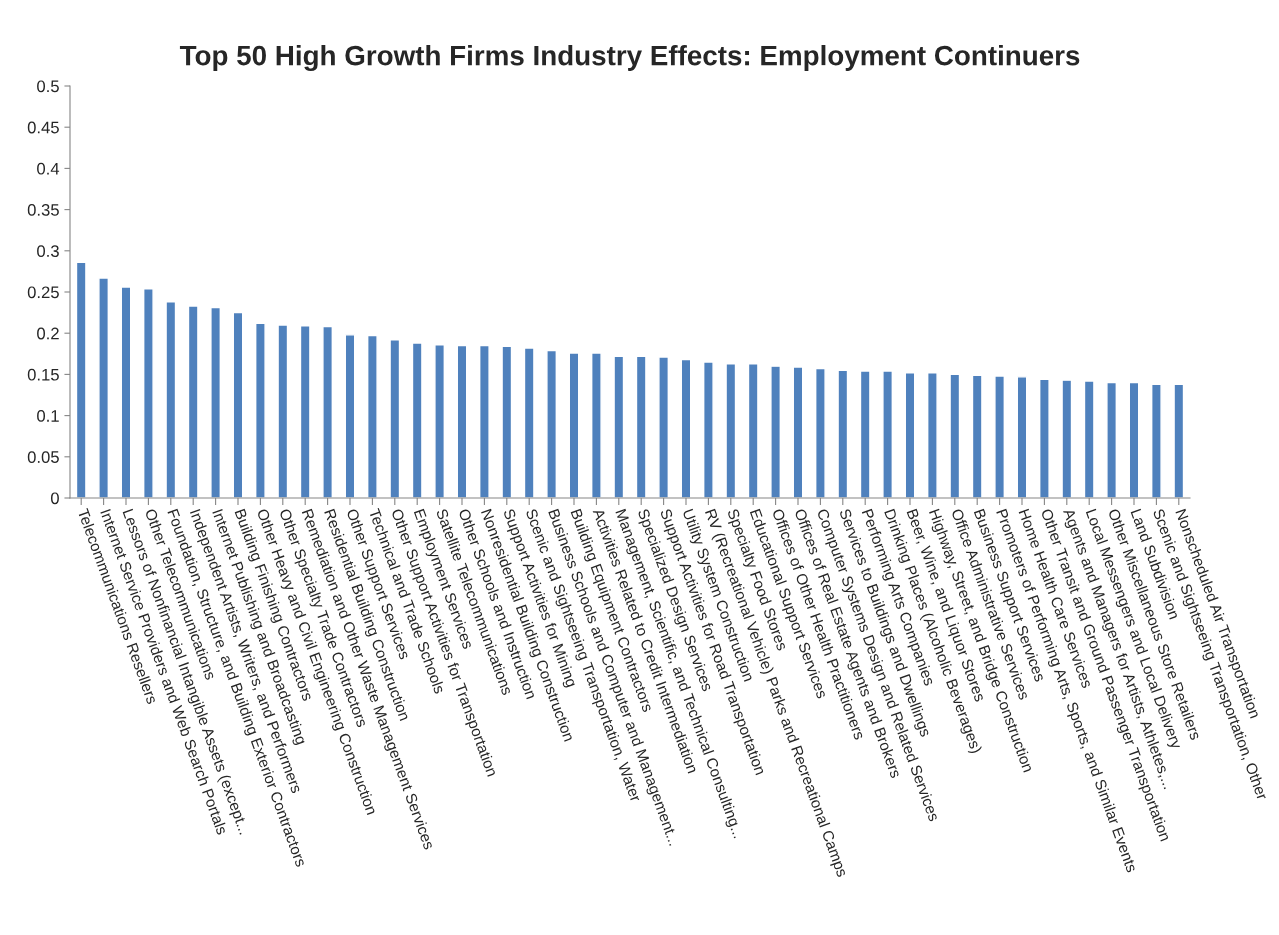 This screenshot has height=935, width=1279. Describe the element at coordinates (629, 58) in the screenshot. I see `chart-title: Top 50 High Growth Firms Industry Effects: Employment Continuers` at that location.